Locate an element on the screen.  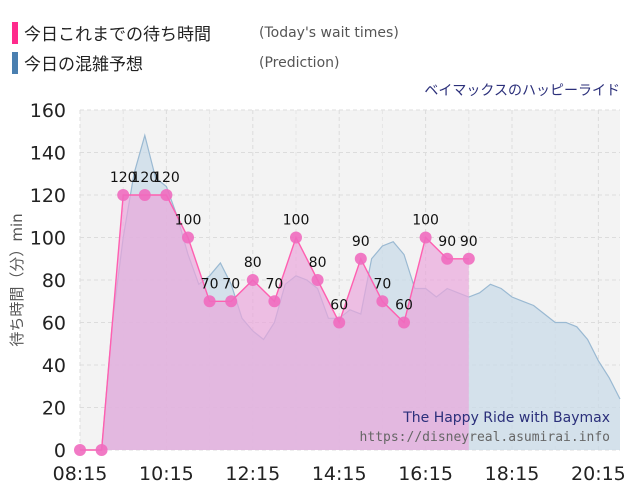
y-axis-label: 待ち時間（分）min is located at coordinates (17, 279).